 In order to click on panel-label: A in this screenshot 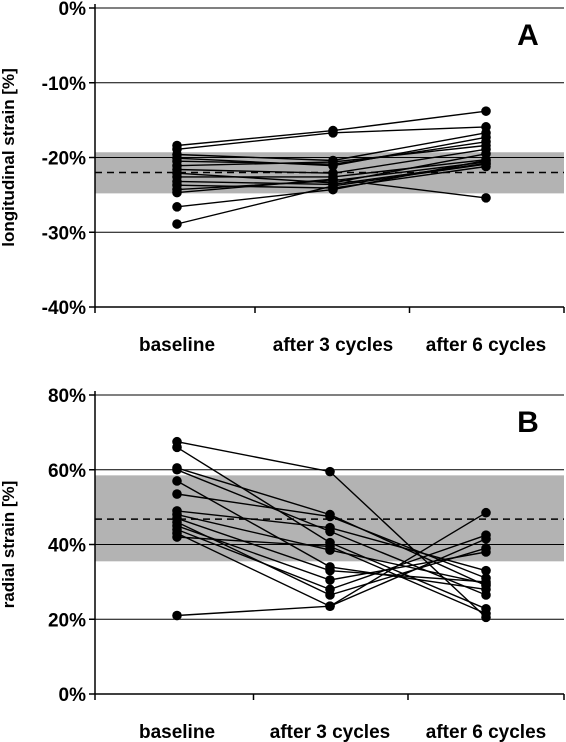, I will do `click(528, 35)`.